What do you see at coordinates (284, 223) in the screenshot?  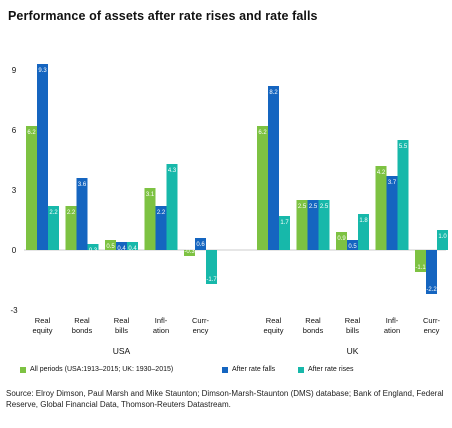 I see `data-label: 1.7` at bounding box center [284, 223].